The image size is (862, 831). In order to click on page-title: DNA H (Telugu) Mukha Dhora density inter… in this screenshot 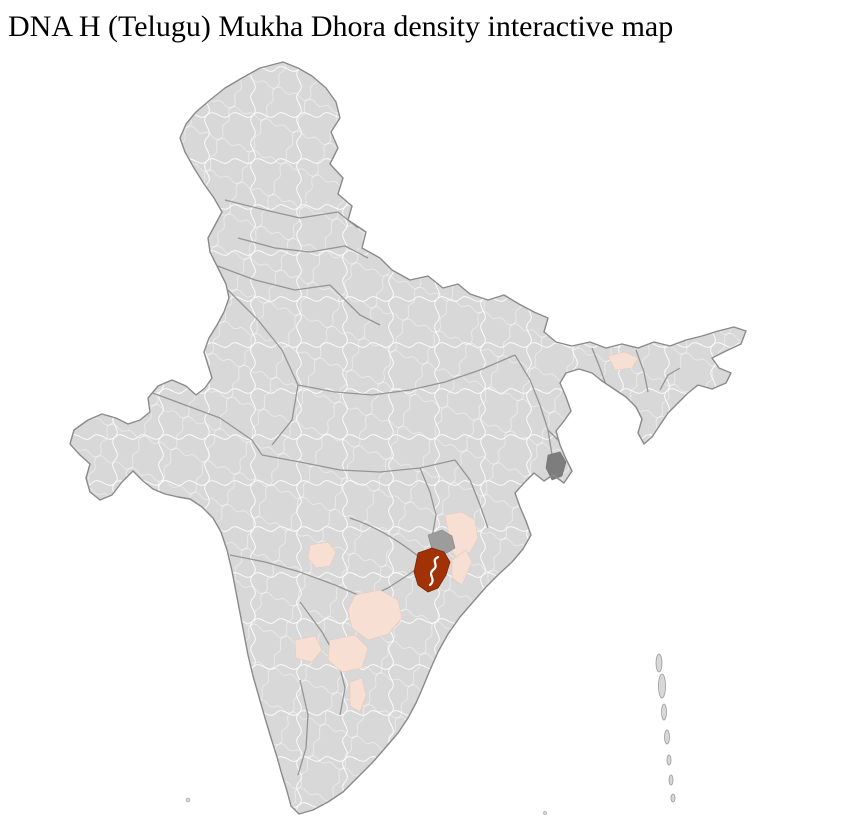, I will do `click(341, 26)`.